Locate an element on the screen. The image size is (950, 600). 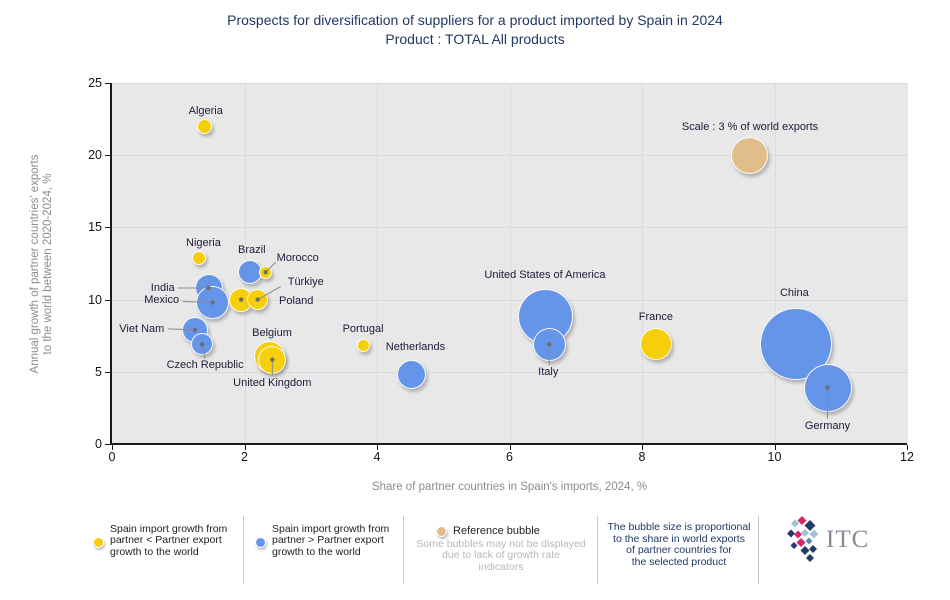
blue-bubble-icon is located at coordinates (260, 542).